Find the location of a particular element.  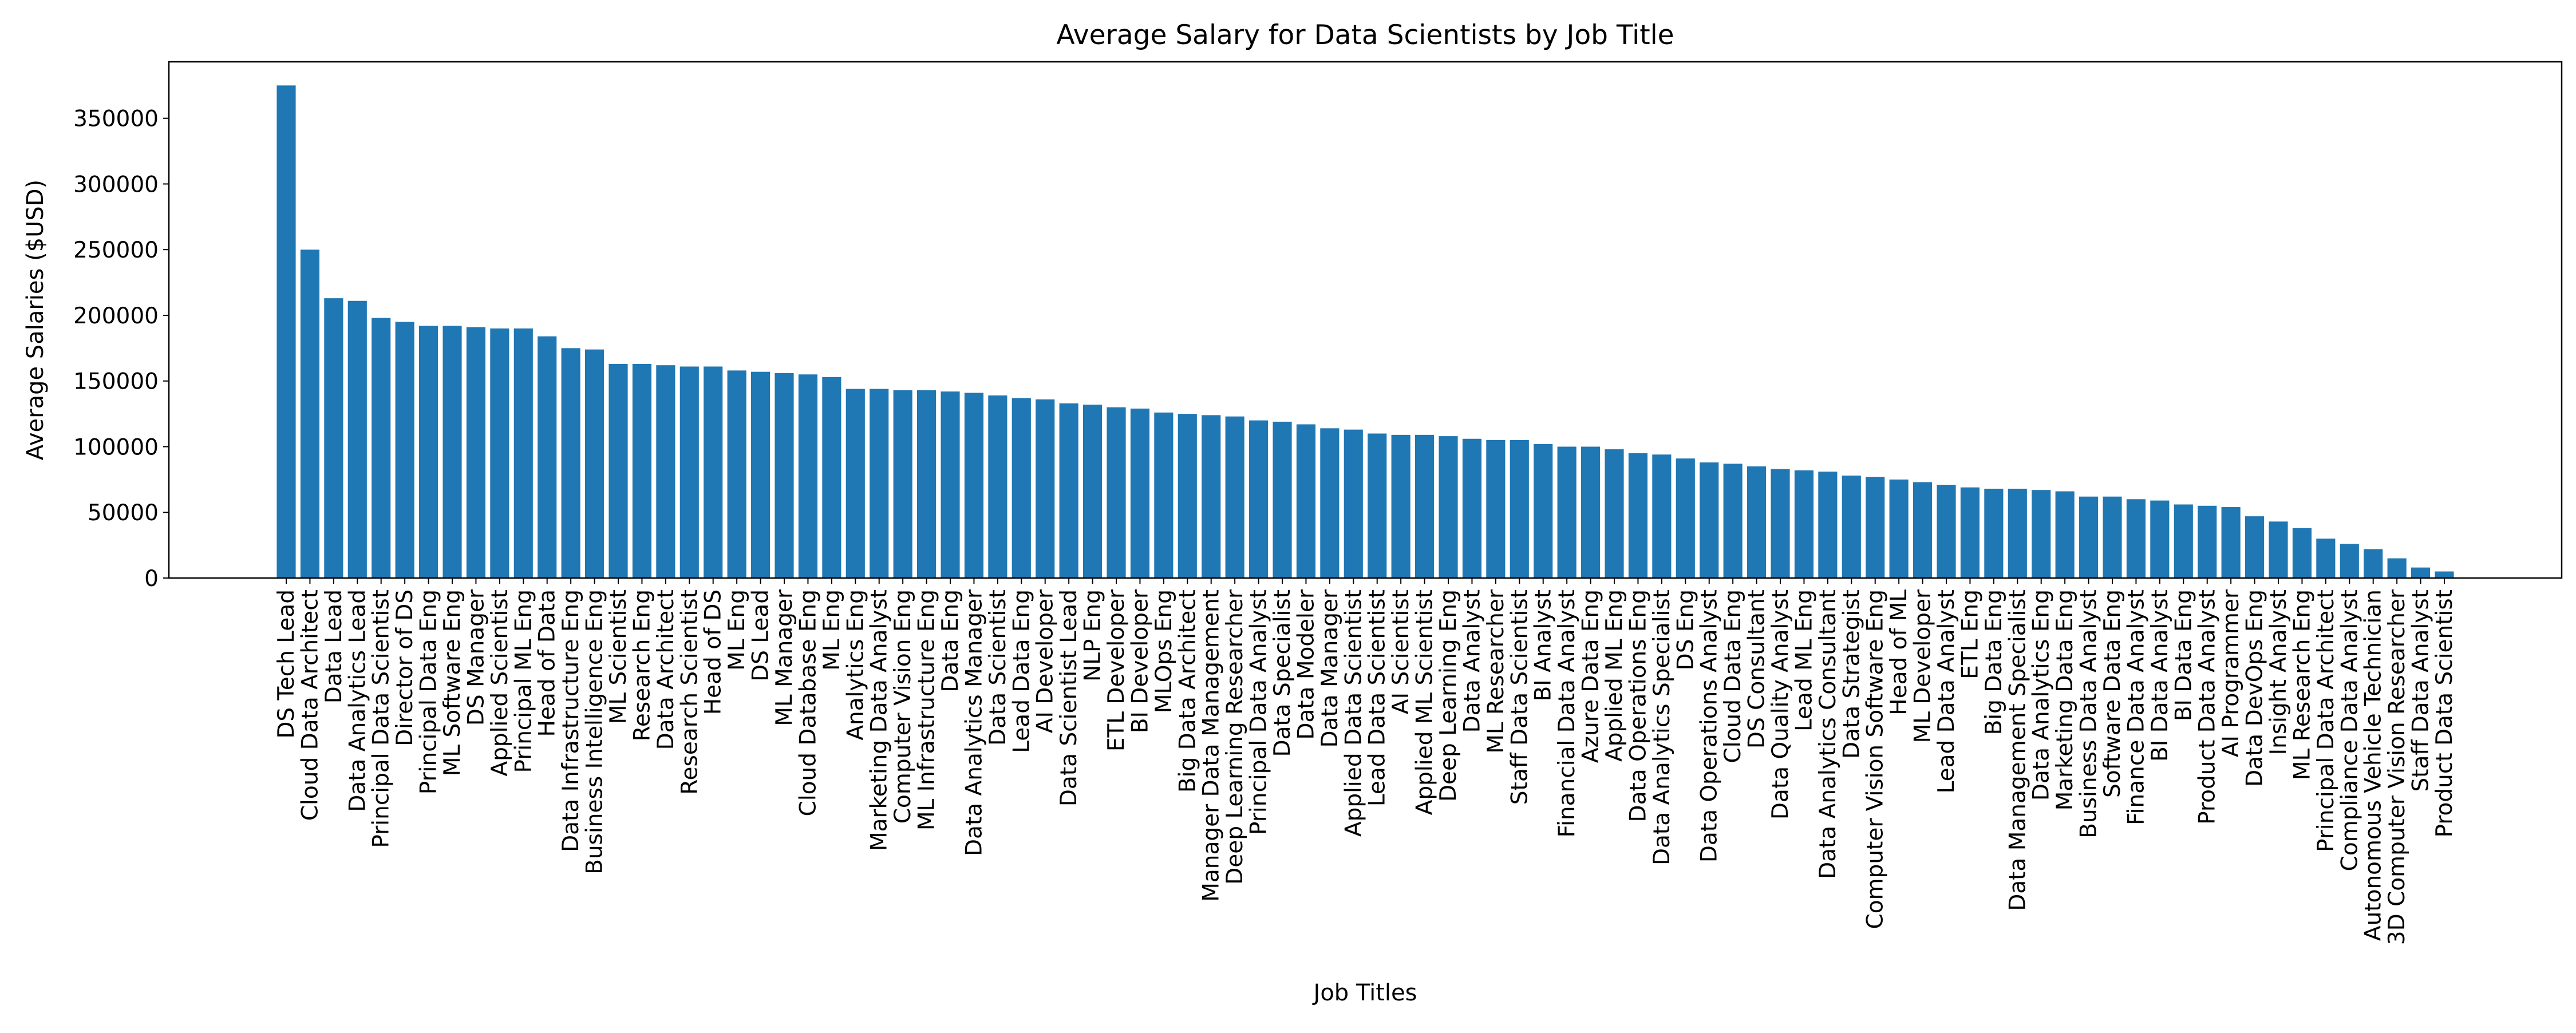

x-tick-label: Manager Data Management is located at coordinates (1211, 745).